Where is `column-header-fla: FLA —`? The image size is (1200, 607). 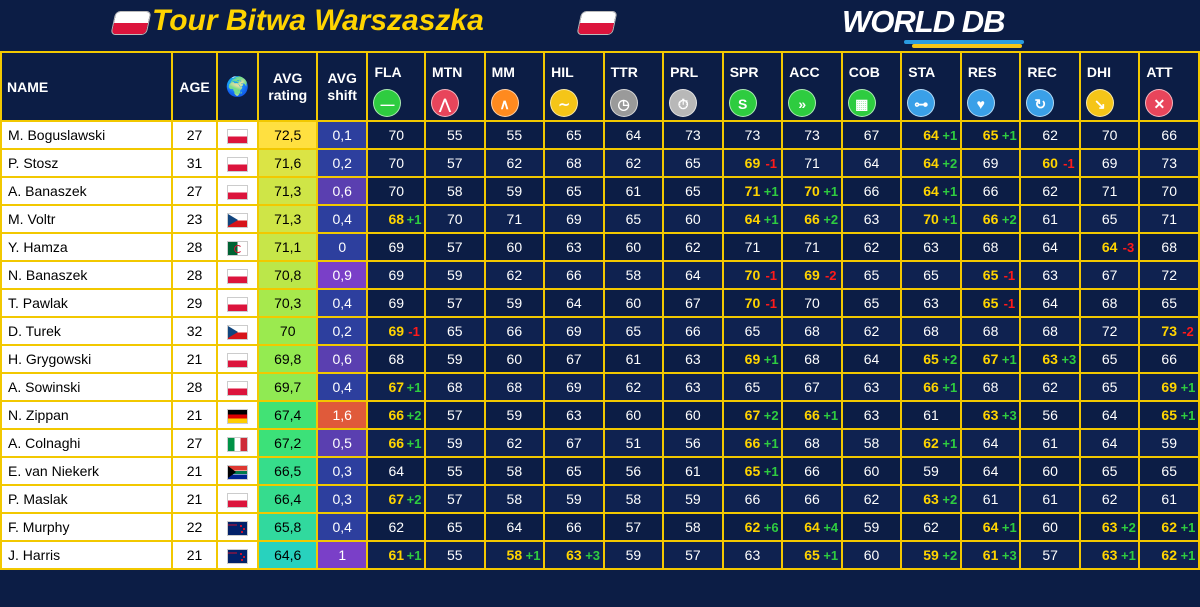
column-header-fla: FLA — is located at coordinates (396, 86).